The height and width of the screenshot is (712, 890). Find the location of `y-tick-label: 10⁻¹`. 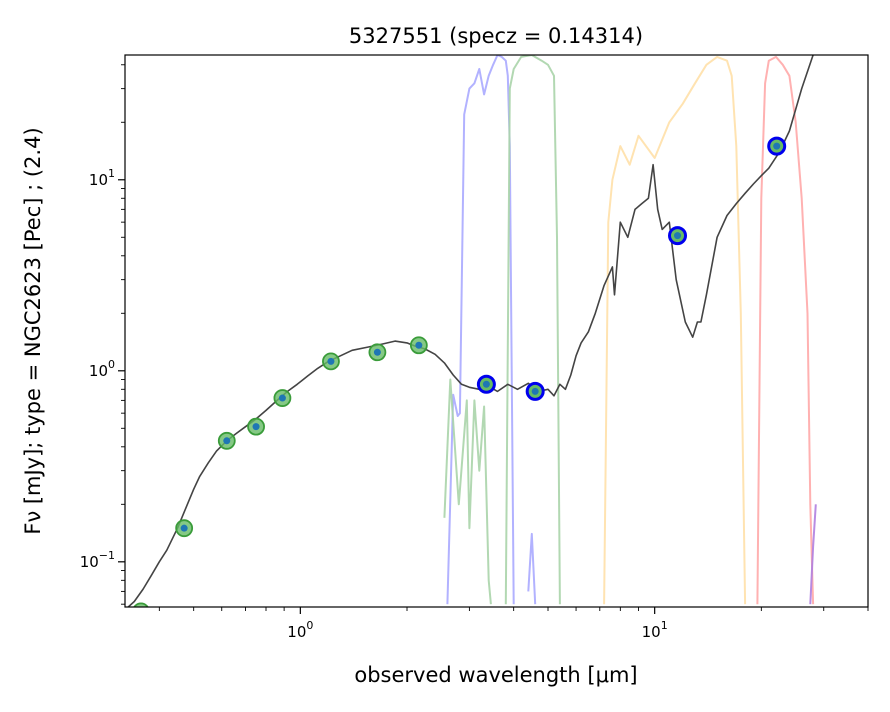

y-tick-label: 10⁻¹ is located at coordinates (97, 560).